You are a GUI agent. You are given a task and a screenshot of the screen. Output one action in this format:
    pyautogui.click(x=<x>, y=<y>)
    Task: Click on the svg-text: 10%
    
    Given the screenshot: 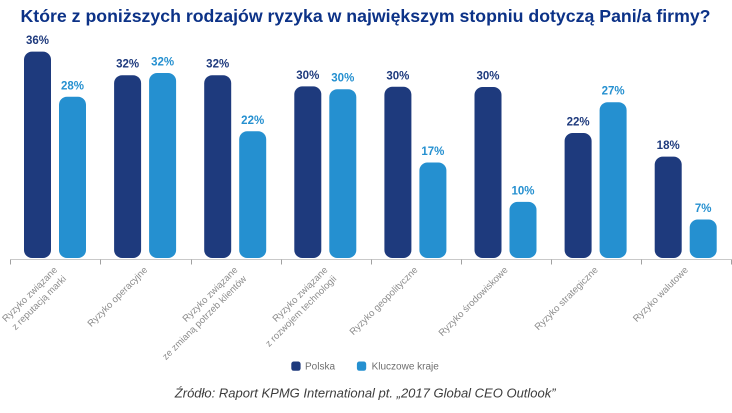 What is the action you would take?
    pyautogui.click(x=522, y=191)
    